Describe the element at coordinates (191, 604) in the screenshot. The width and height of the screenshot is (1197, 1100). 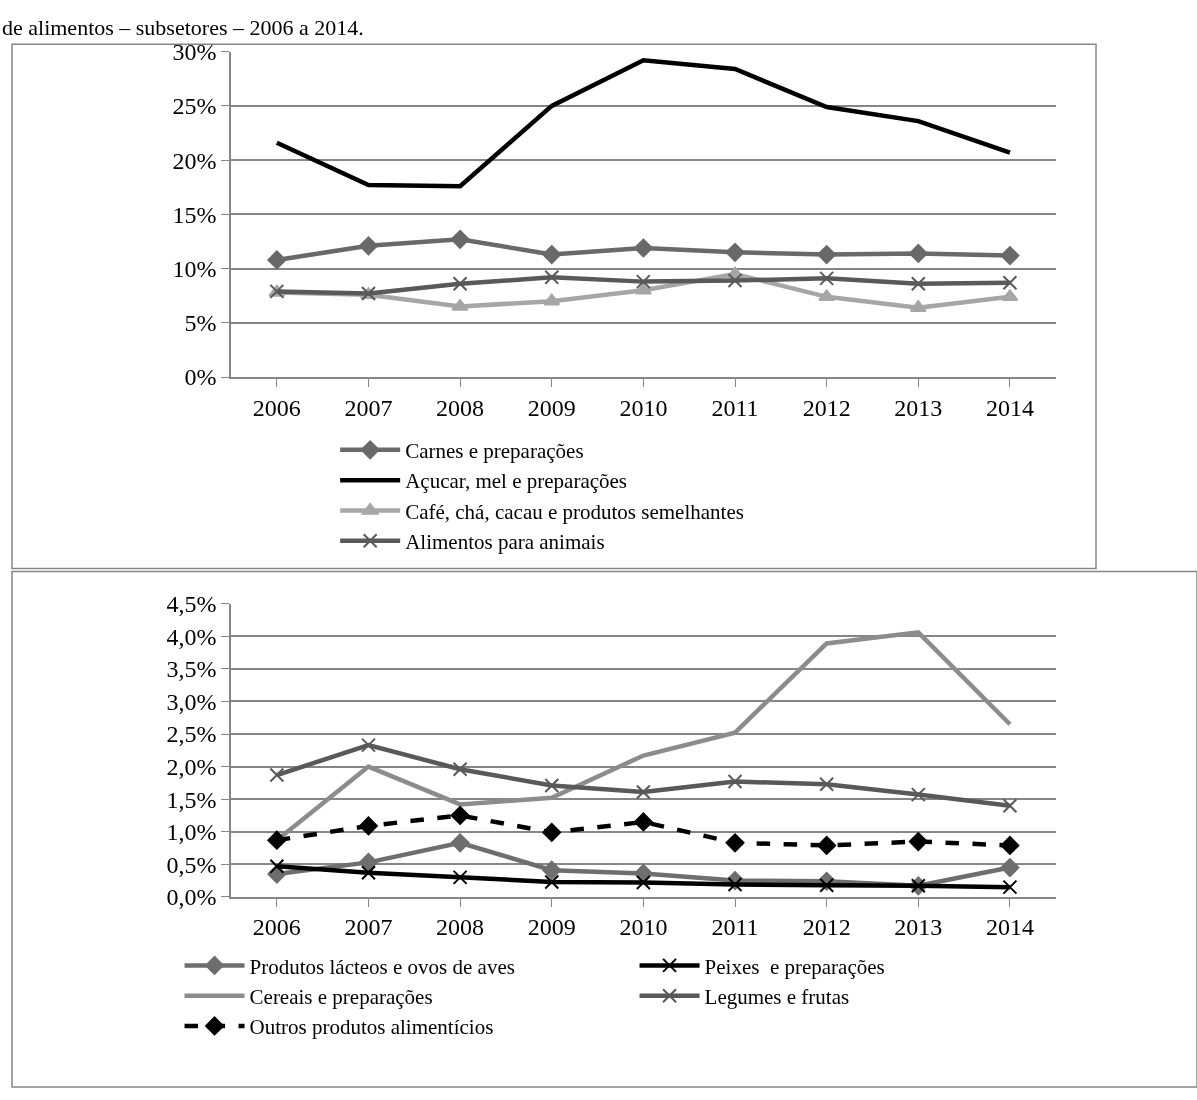
I see `y-tick-label: 4,5%` at that location.